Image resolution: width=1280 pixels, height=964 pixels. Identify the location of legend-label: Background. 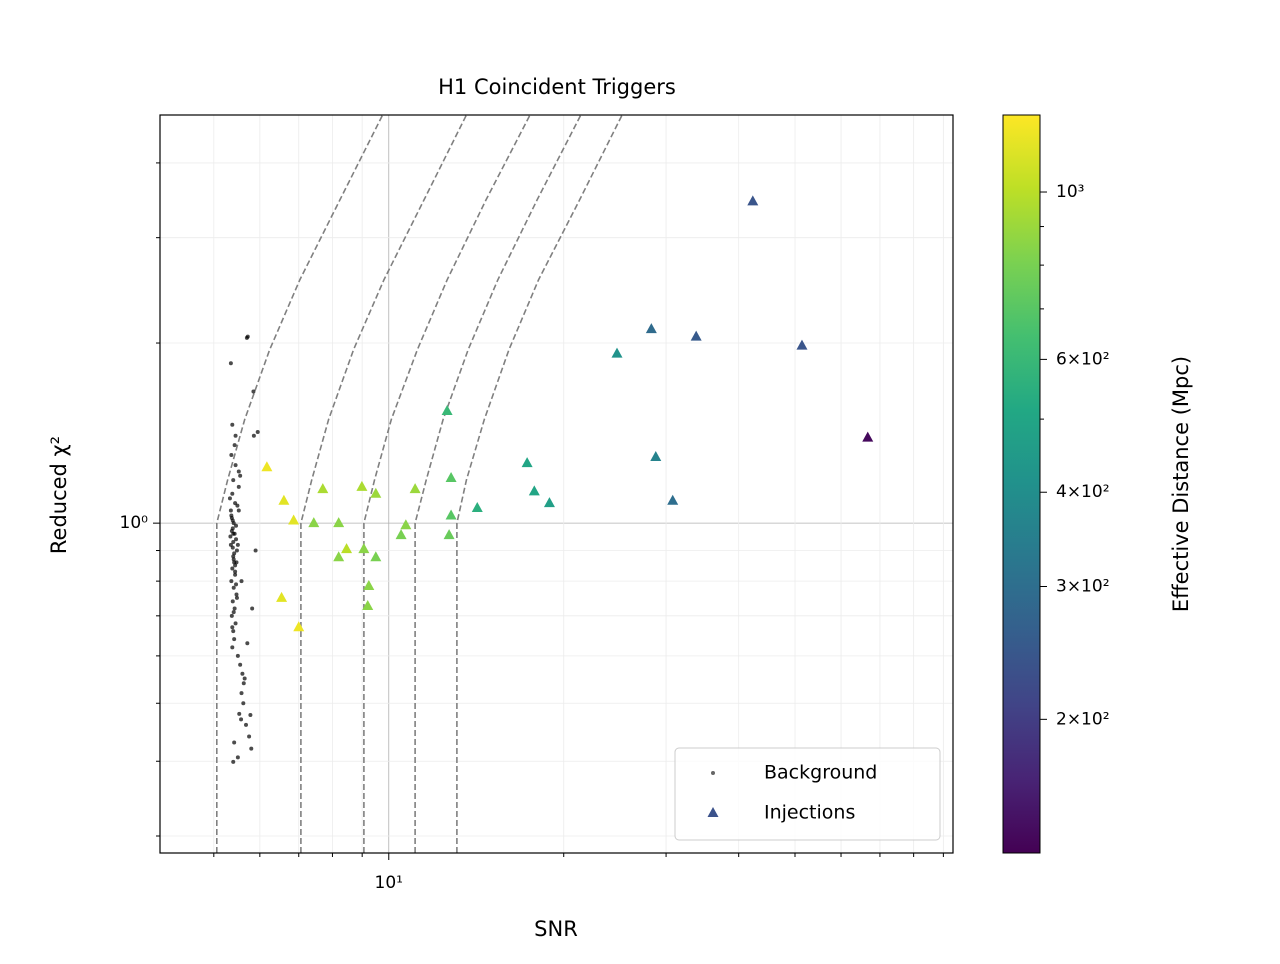
(820, 773).